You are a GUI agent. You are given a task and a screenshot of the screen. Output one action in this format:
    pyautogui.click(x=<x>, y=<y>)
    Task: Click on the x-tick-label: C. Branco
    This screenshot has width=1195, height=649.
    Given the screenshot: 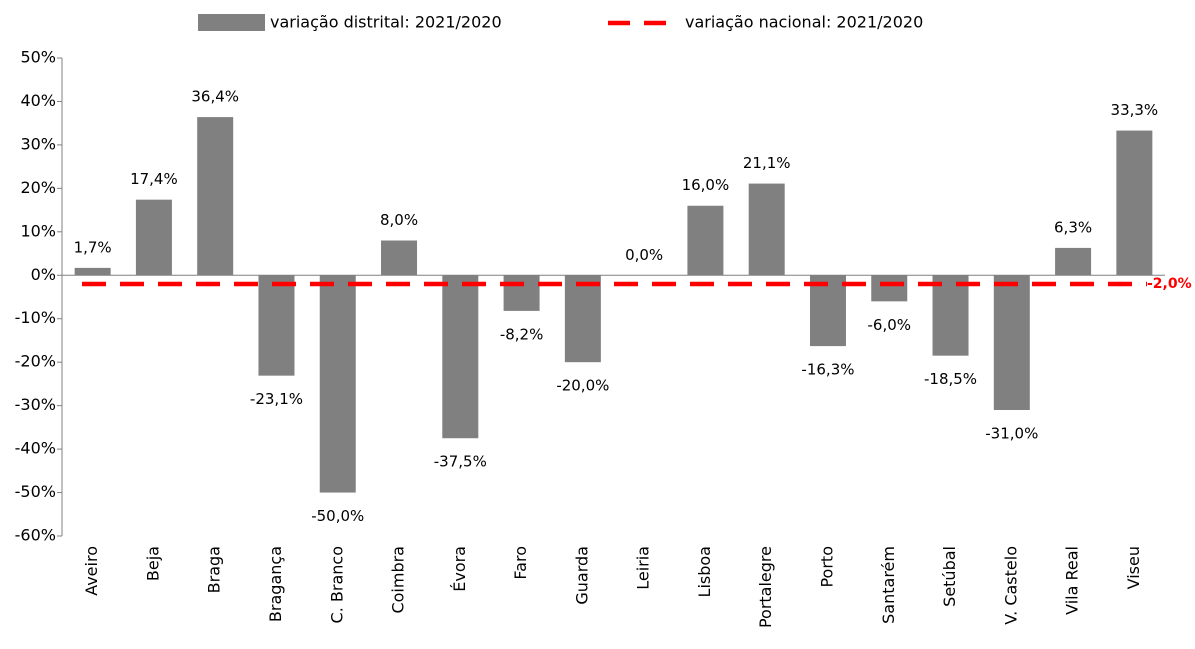 What is the action you would take?
    pyautogui.click(x=336, y=584)
    